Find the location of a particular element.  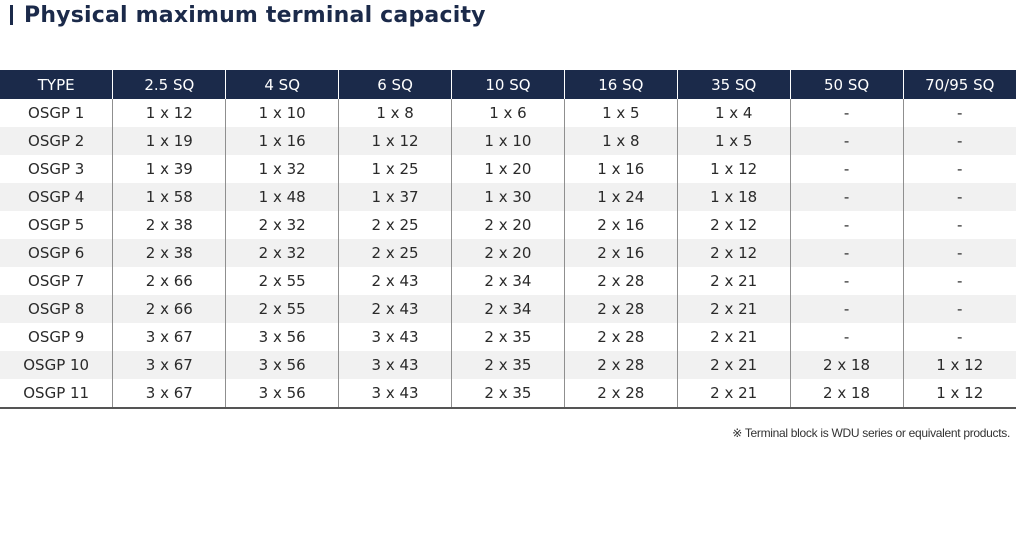

row-type-cell: OSGP 5 is located at coordinates (57, 225).